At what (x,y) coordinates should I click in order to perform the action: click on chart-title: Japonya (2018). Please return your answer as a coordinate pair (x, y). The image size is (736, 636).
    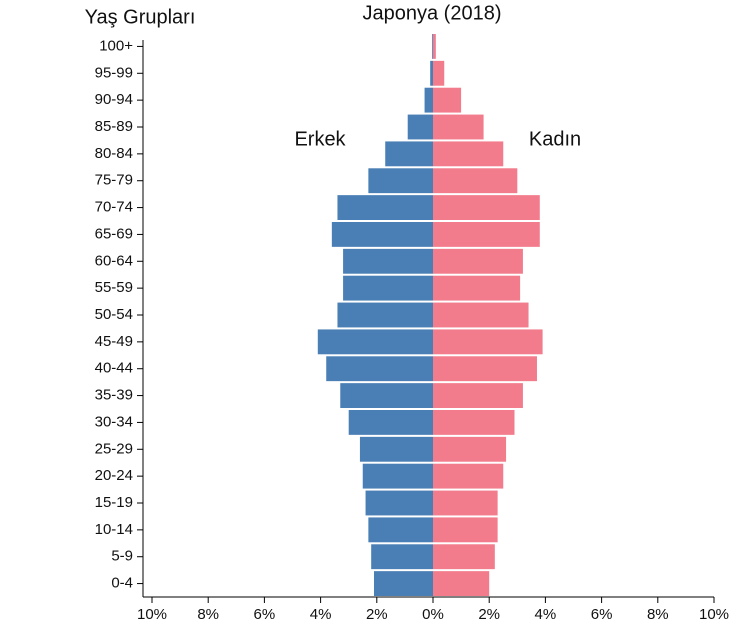
    Looking at the image, I should click on (432, 13).